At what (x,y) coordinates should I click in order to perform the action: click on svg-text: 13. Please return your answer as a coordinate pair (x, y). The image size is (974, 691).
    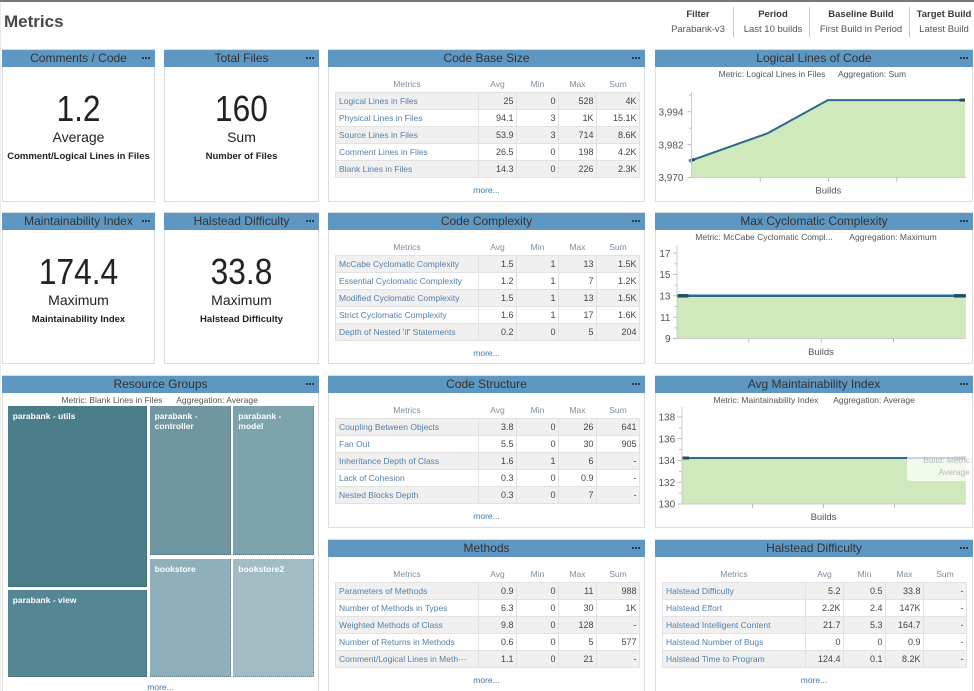
    Looking at the image, I should click on (665, 297).